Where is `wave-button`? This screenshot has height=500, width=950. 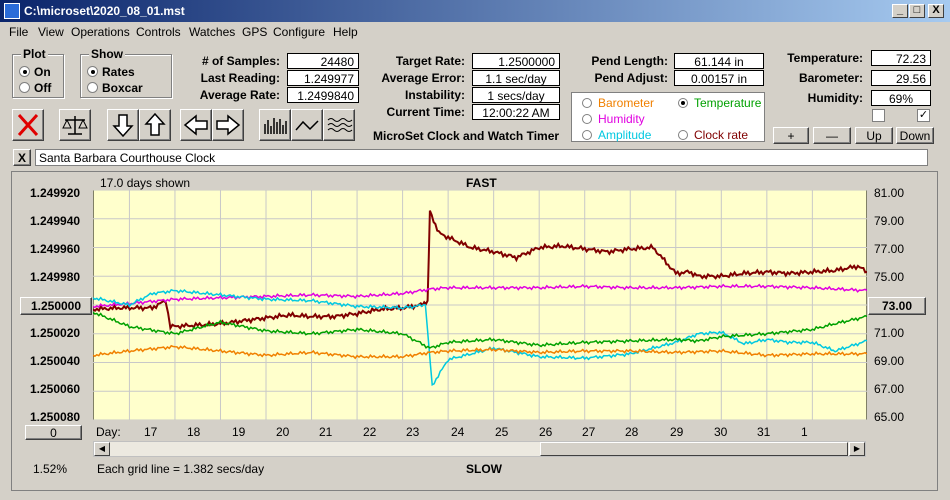
wave-button is located at coordinates (339, 125).